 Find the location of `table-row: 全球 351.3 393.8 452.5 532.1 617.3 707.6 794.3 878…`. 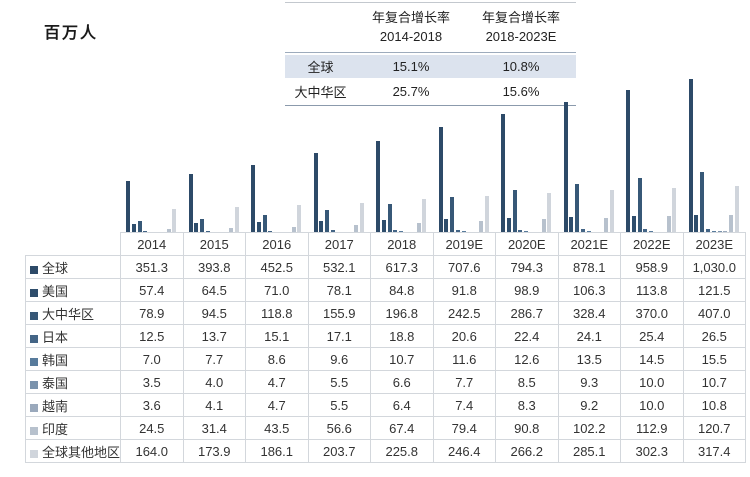

table-row: 全球 351.3 393.8 452.5 532.1 617.3 707.6 794.3 878… is located at coordinates (385, 267).